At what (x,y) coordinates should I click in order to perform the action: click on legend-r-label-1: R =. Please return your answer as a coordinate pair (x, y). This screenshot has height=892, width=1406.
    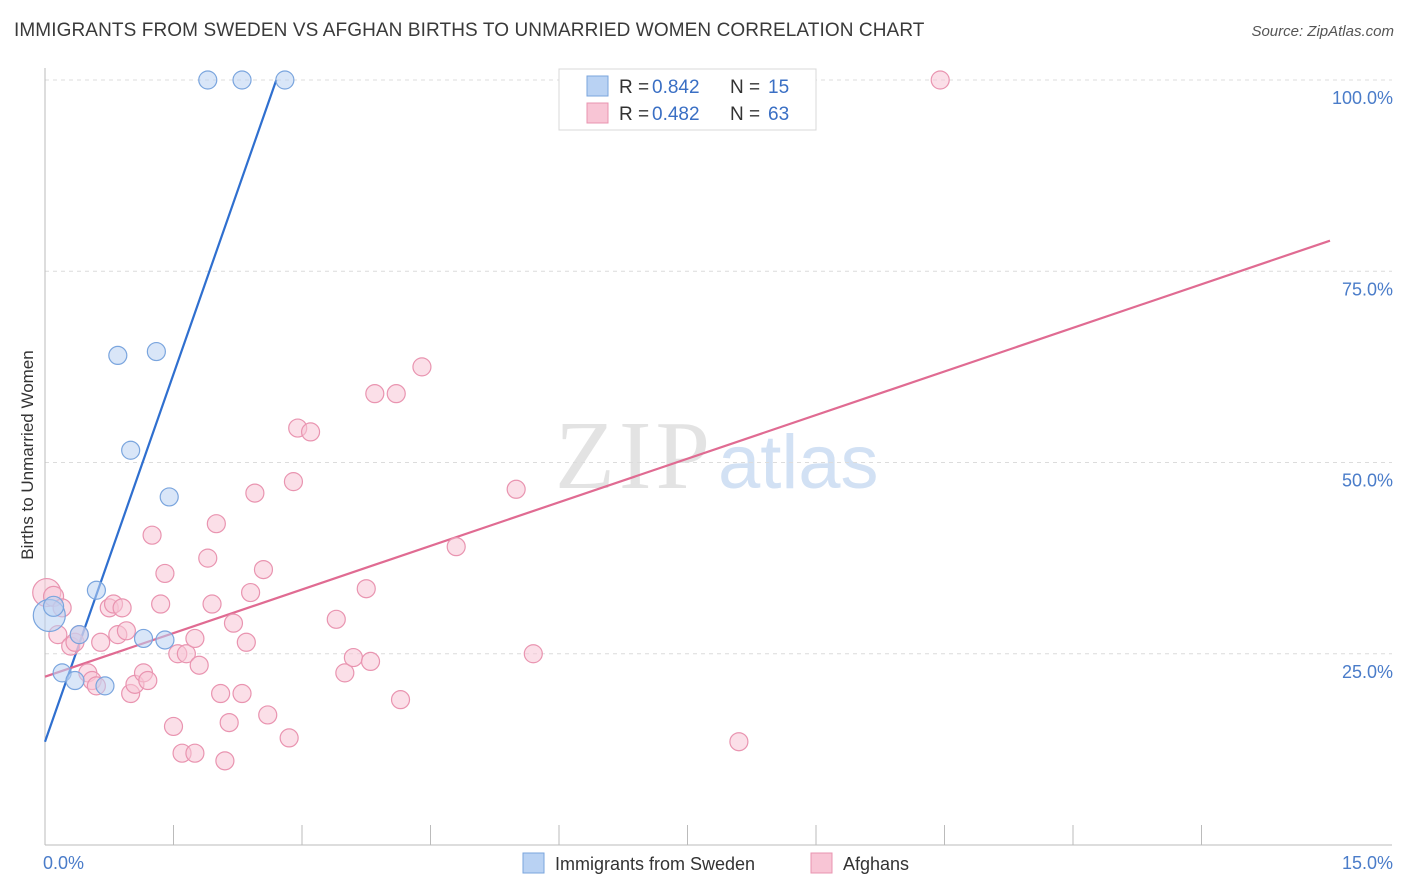
    Looking at the image, I should click on (634, 87).